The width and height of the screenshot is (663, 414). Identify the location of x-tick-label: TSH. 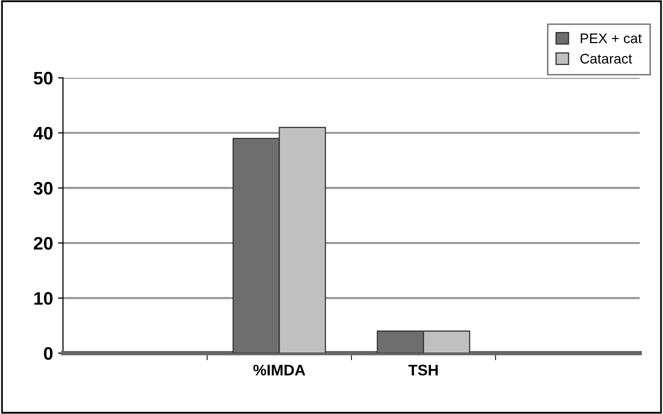
(423, 370).